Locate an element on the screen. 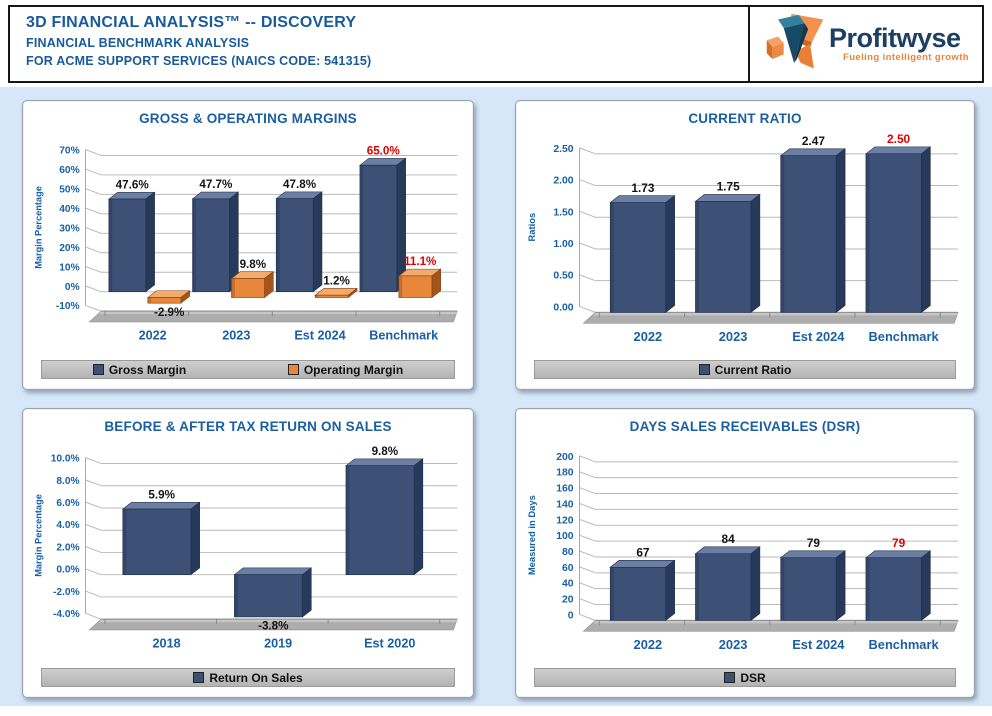  y-tick-label: 6.0% is located at coordinates (67, 503).